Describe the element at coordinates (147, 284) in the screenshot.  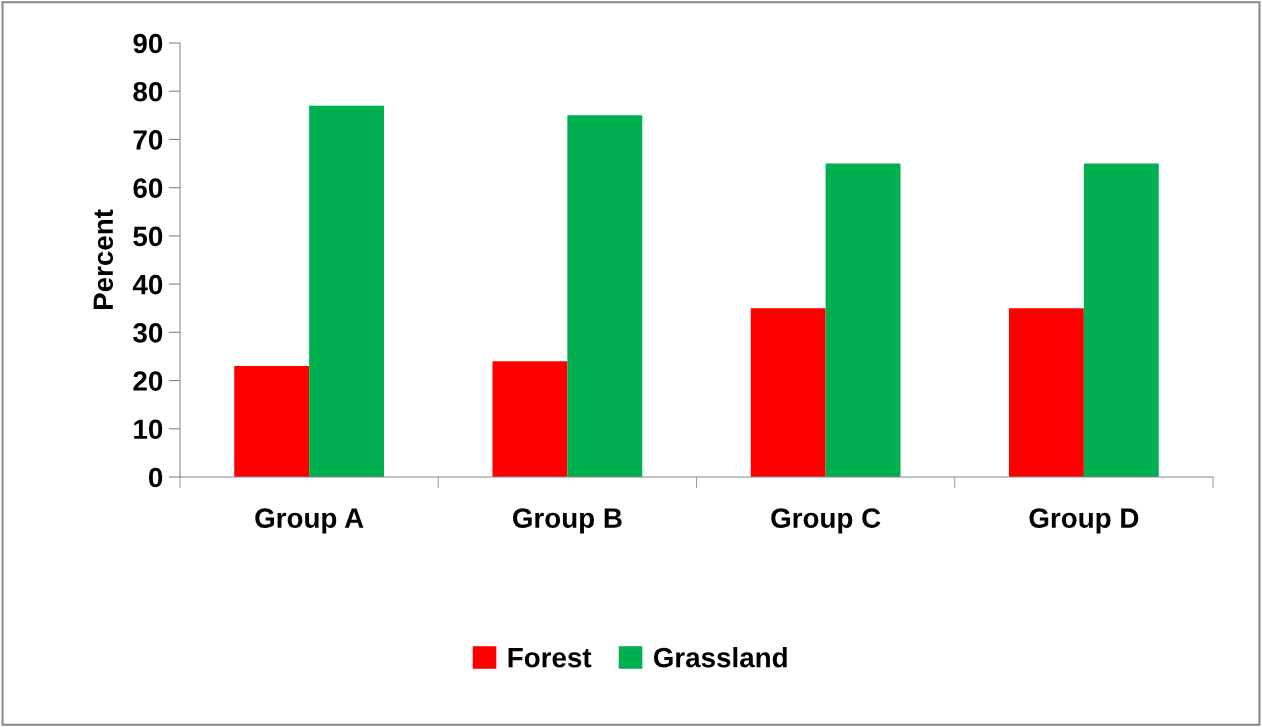
I see `y-tick-label: 40` at that location.